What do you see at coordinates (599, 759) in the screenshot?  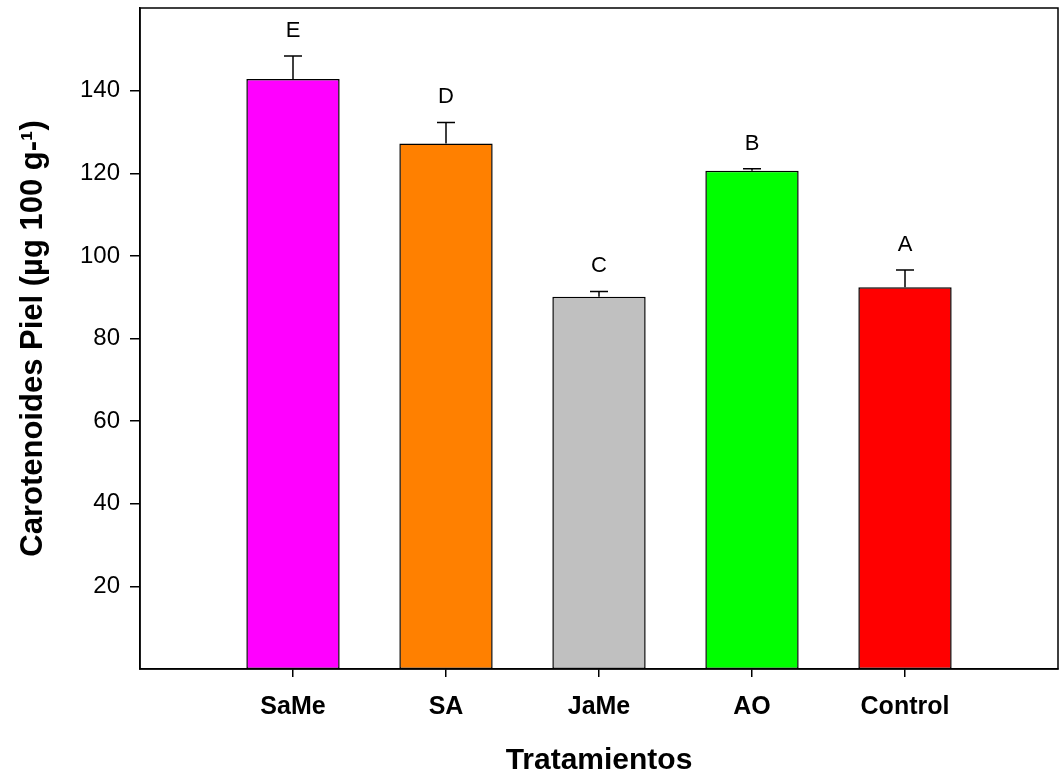 I see `x-axis-title: Tratamientos` at bounding box center [599, 759].